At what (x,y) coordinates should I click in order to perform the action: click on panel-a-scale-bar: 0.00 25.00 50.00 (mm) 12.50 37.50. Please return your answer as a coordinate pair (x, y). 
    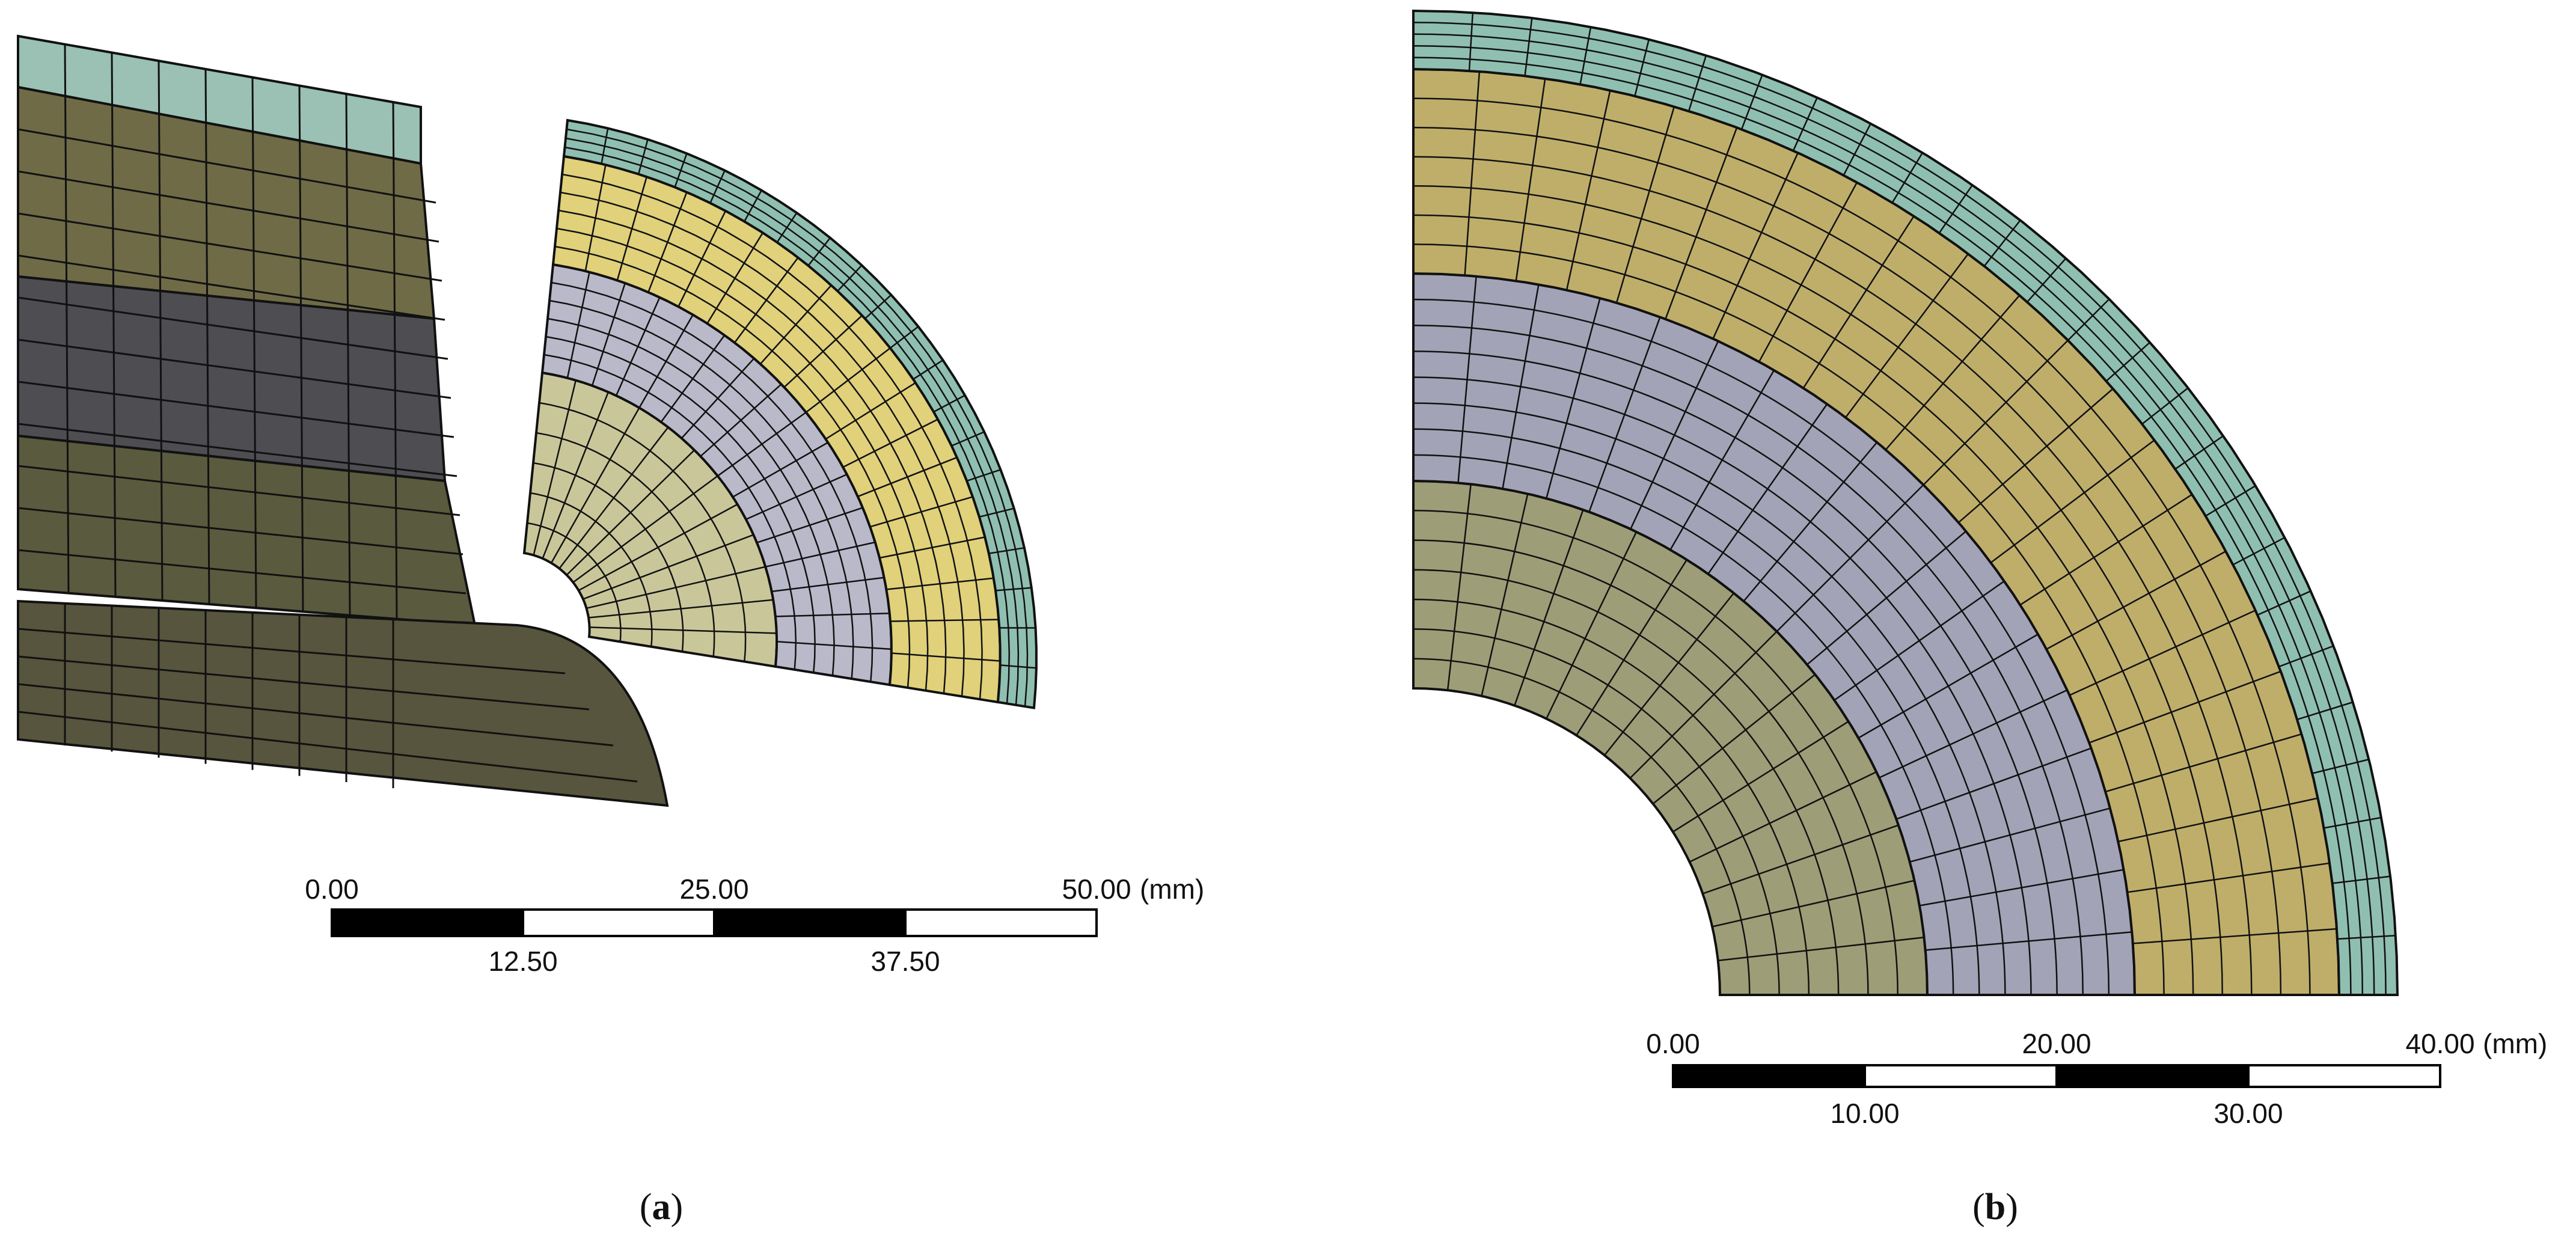
    Looking at the image, I should click on (754, 925).